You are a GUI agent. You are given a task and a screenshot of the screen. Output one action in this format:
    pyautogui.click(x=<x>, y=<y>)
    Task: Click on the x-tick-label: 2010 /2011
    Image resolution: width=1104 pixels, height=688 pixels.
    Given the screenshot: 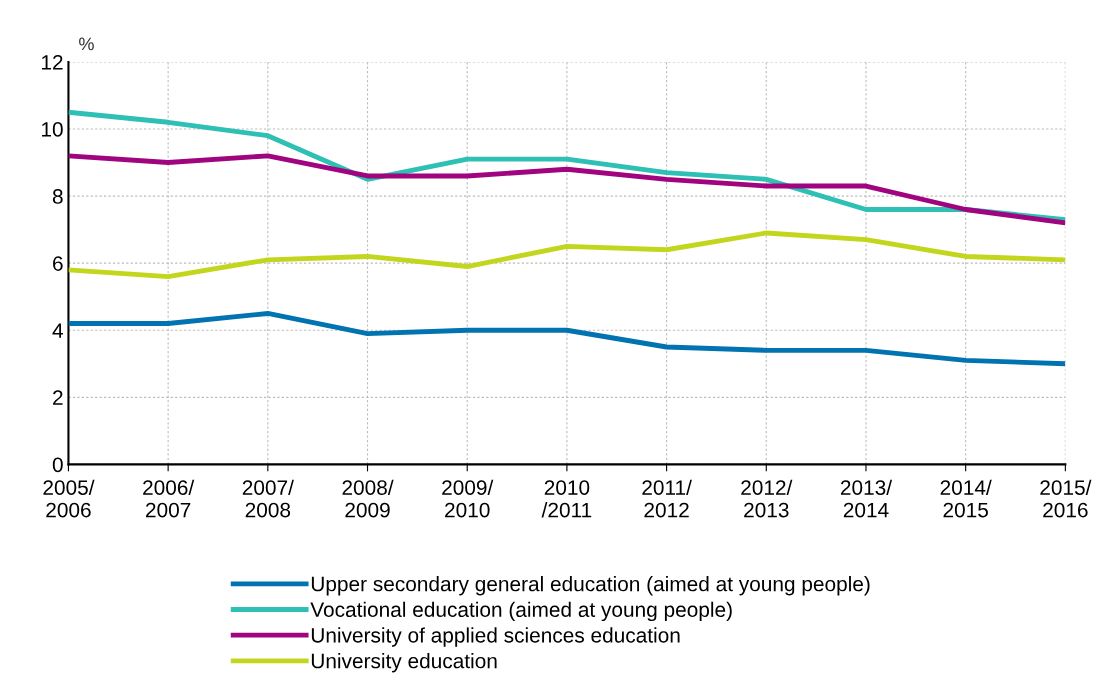 What is the action you would take?
    pyautogui.click(x=566, y=499)
    